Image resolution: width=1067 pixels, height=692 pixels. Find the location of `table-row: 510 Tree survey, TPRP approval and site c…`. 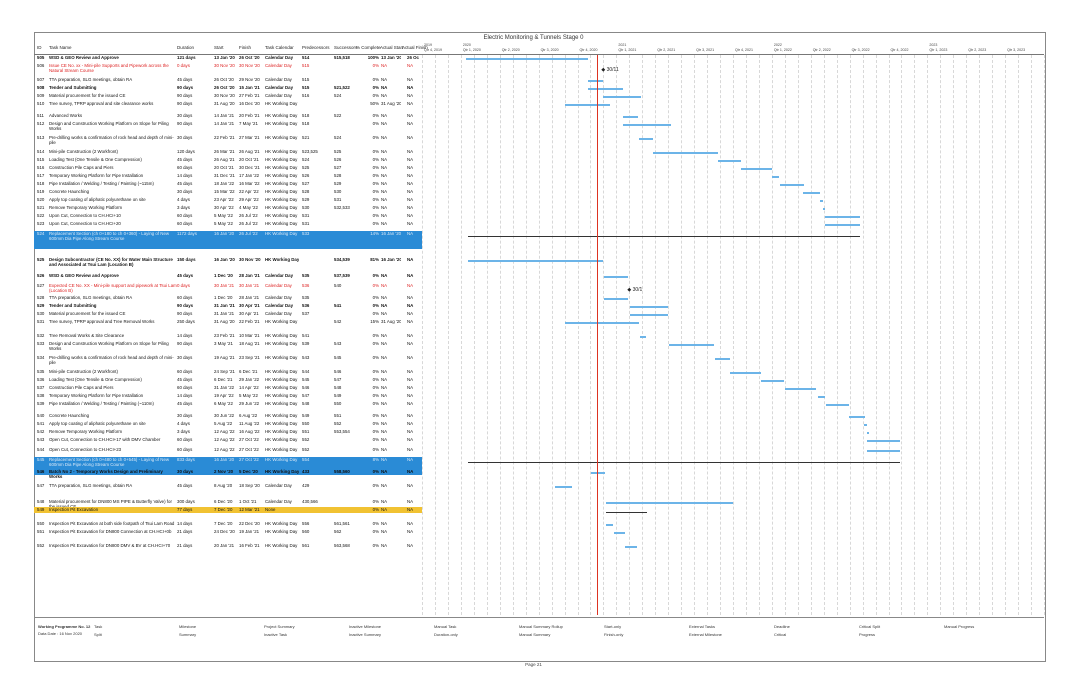

table-row: 510 Tree survey, TPRP approval and site c… is located at coordinates (228, 104).